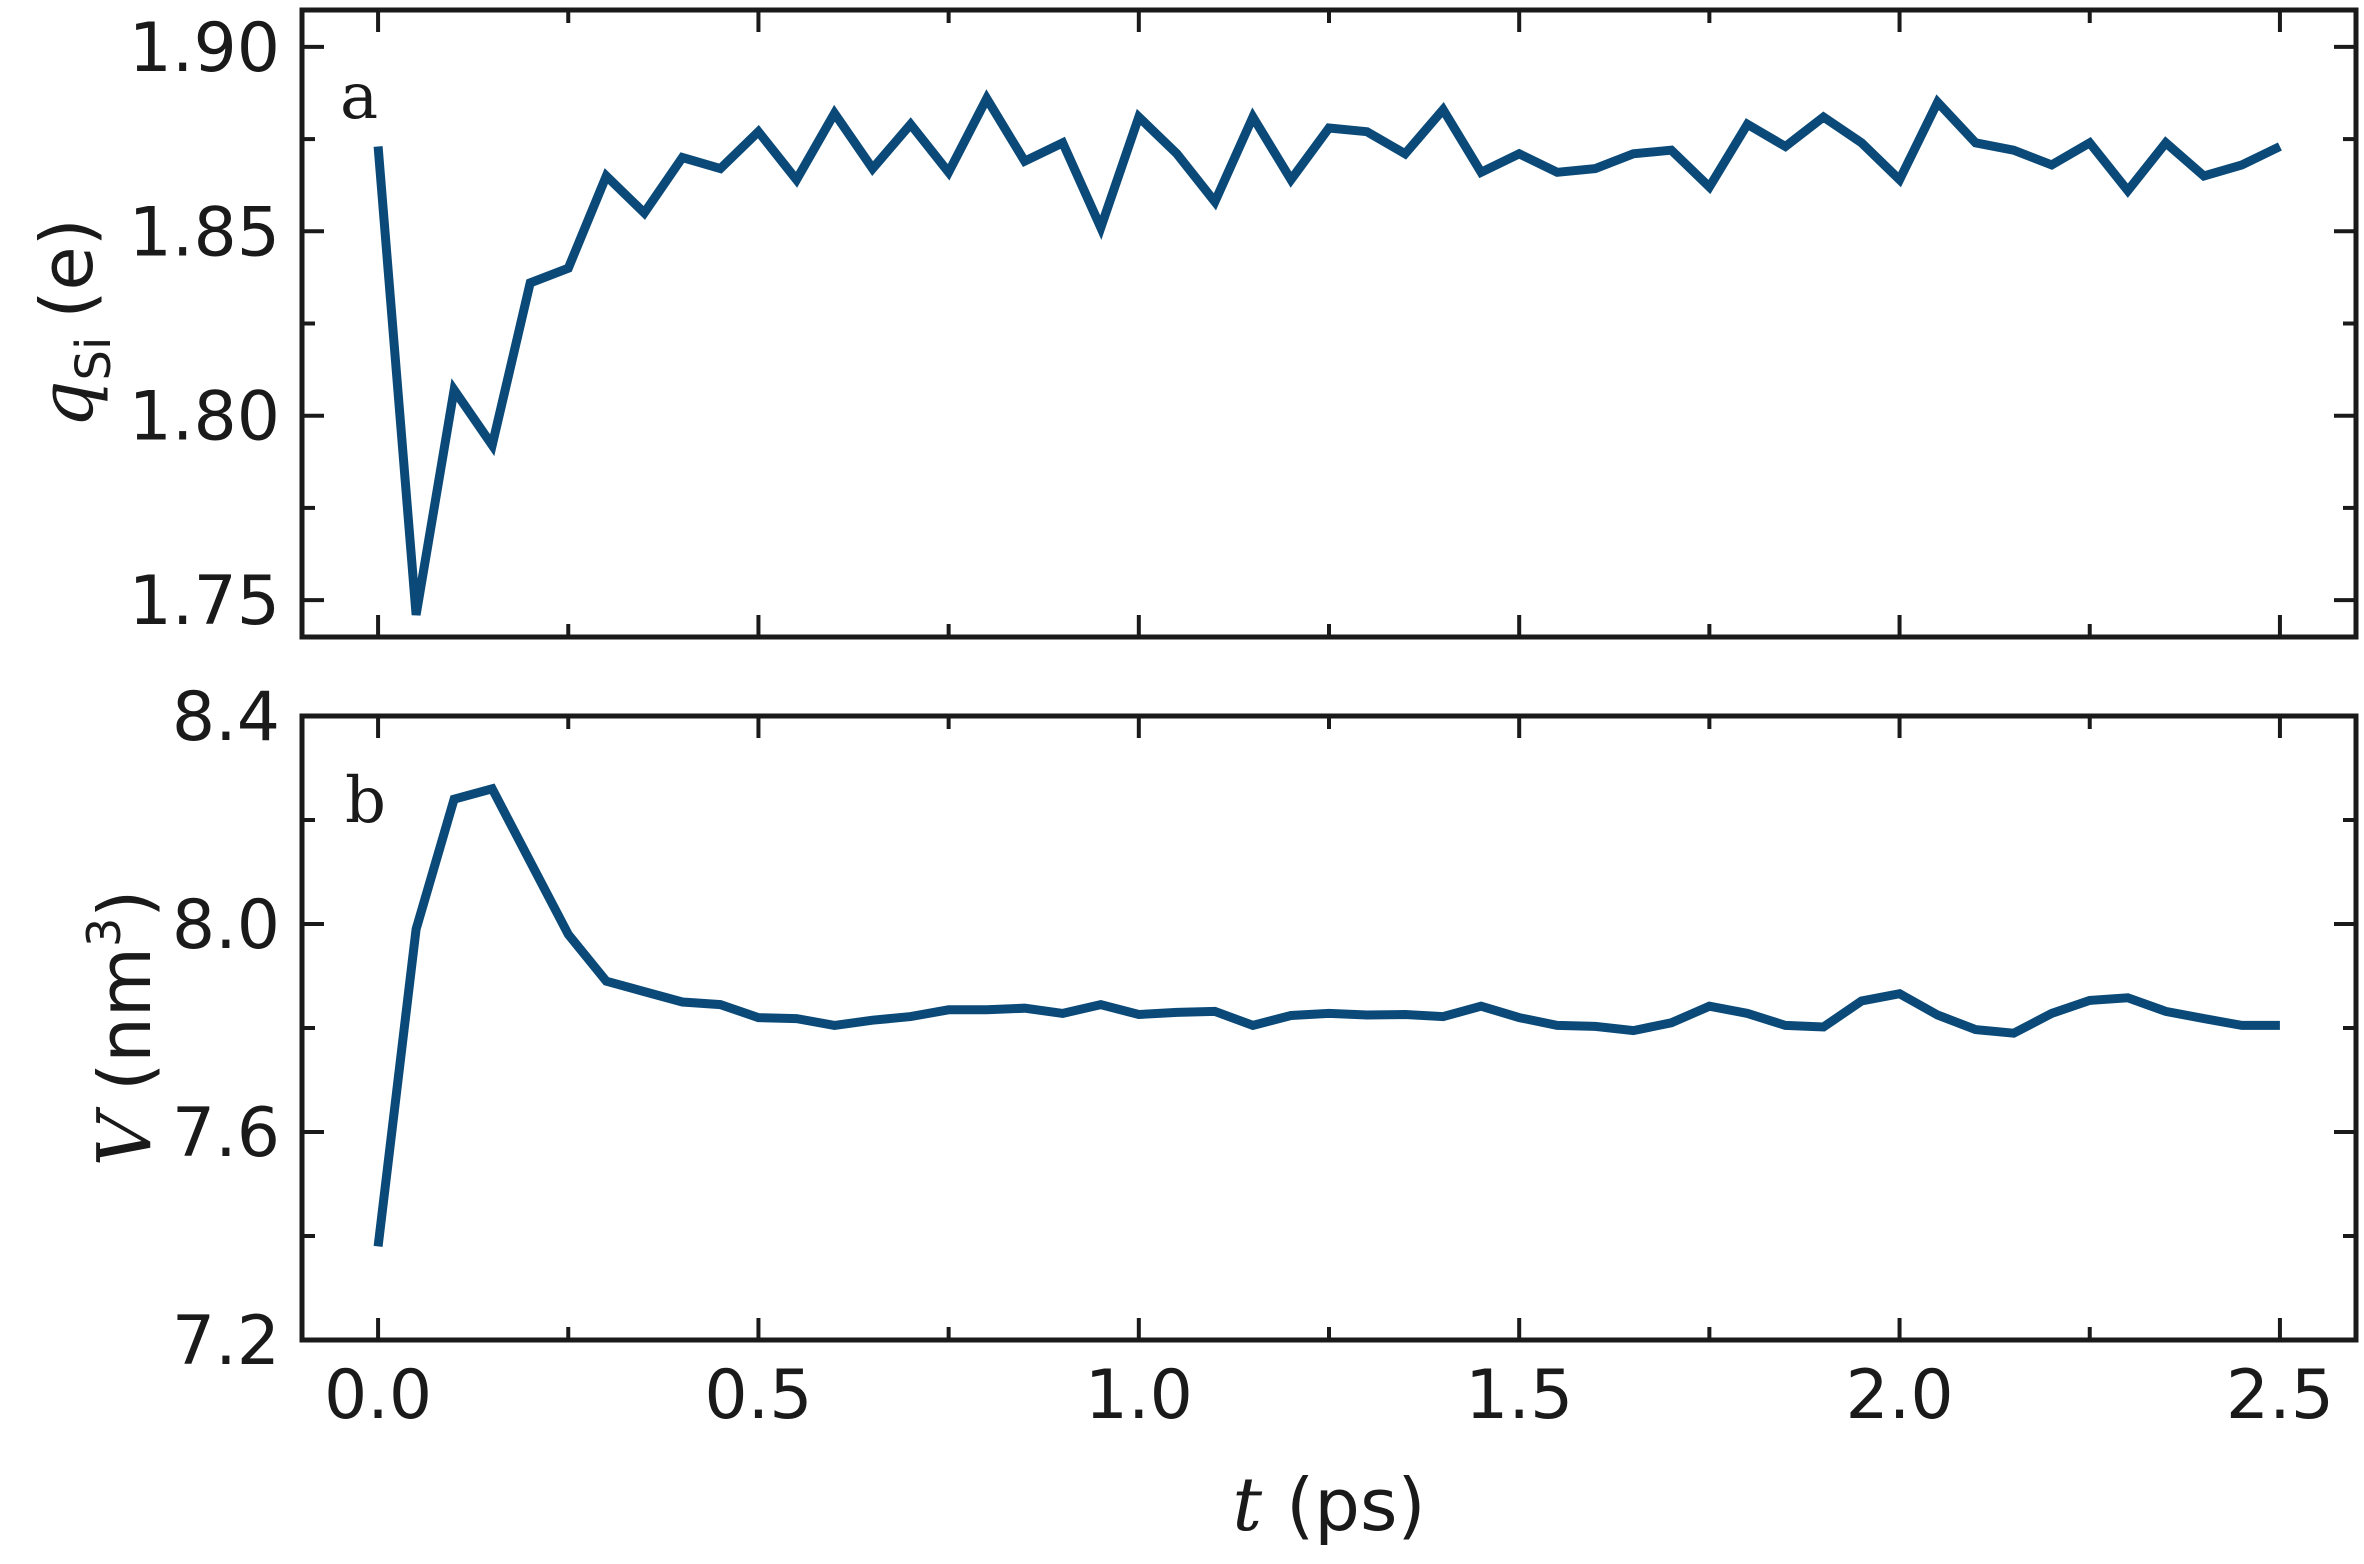  What do you see at coordinates (359, 97) in the screenshot?
I see `panel-a-letter: a` at bounding box center [359, 97].